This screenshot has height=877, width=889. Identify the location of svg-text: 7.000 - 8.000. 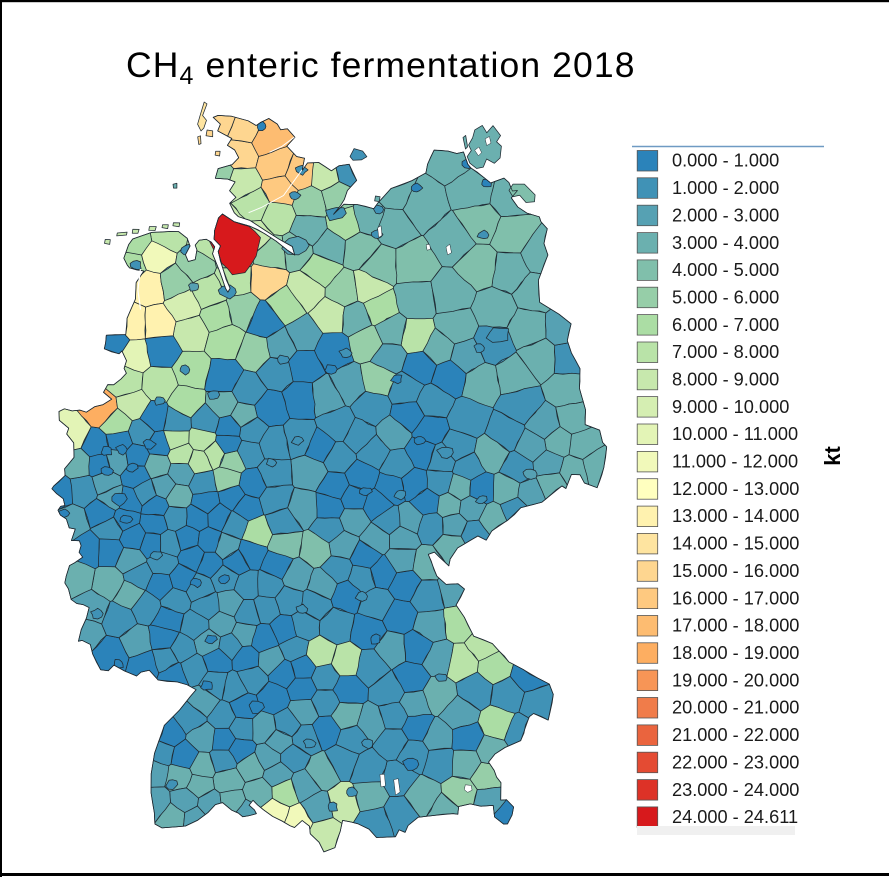
(725, 352).